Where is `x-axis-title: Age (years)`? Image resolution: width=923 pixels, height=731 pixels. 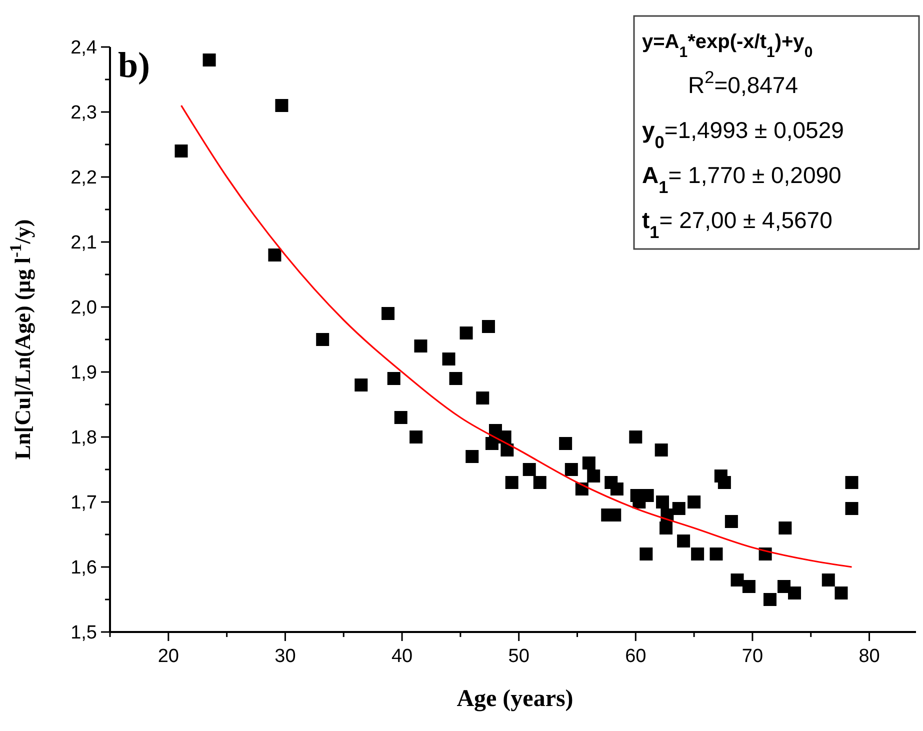 x-axis-title: Age (years) is located at coordinates (515, 699).